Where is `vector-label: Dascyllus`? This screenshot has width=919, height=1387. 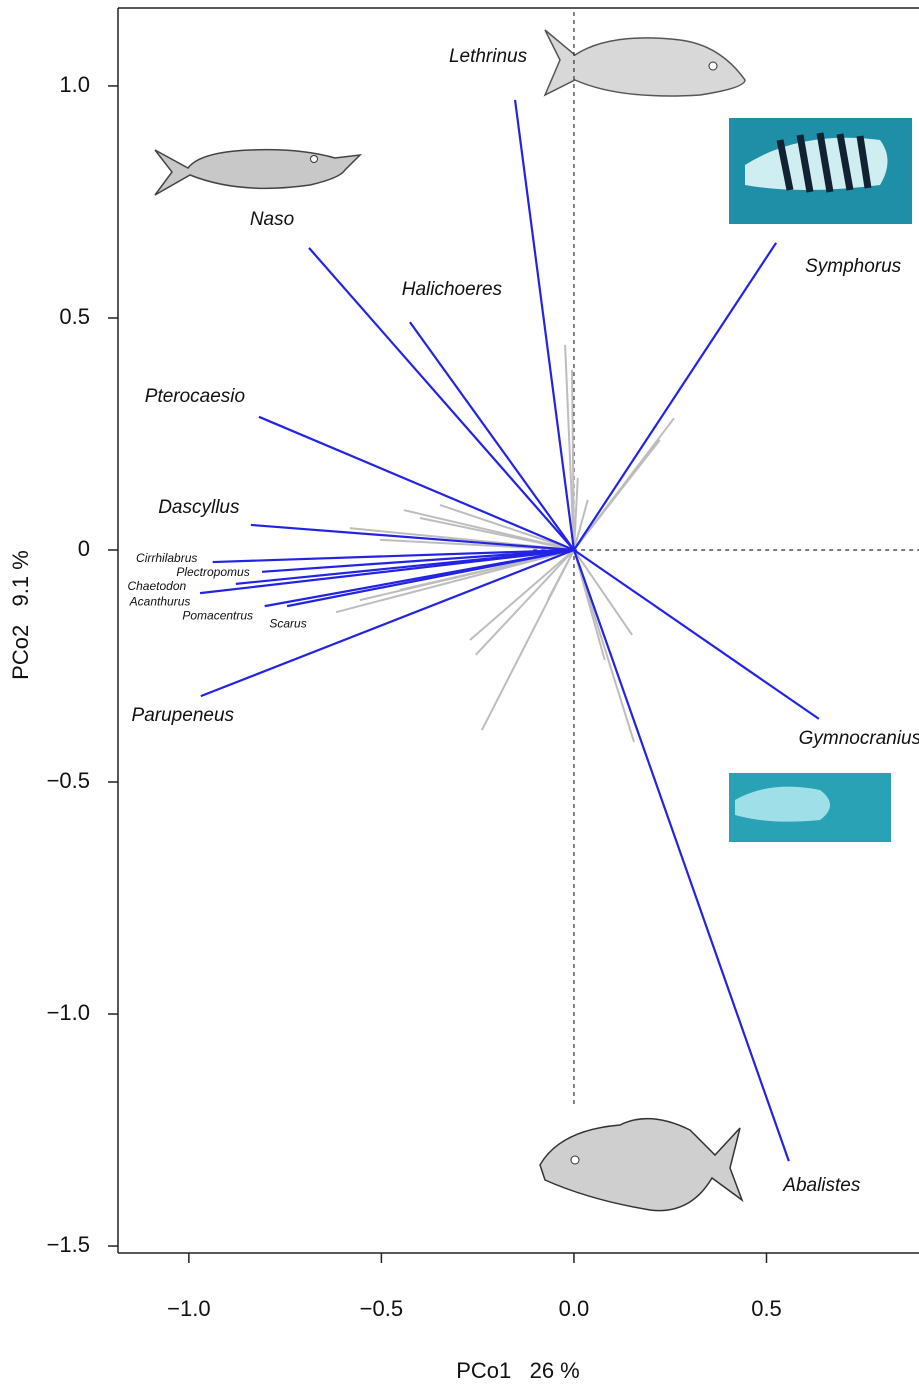 vector-label: Dascyllus is located at coordinates (199, 507).